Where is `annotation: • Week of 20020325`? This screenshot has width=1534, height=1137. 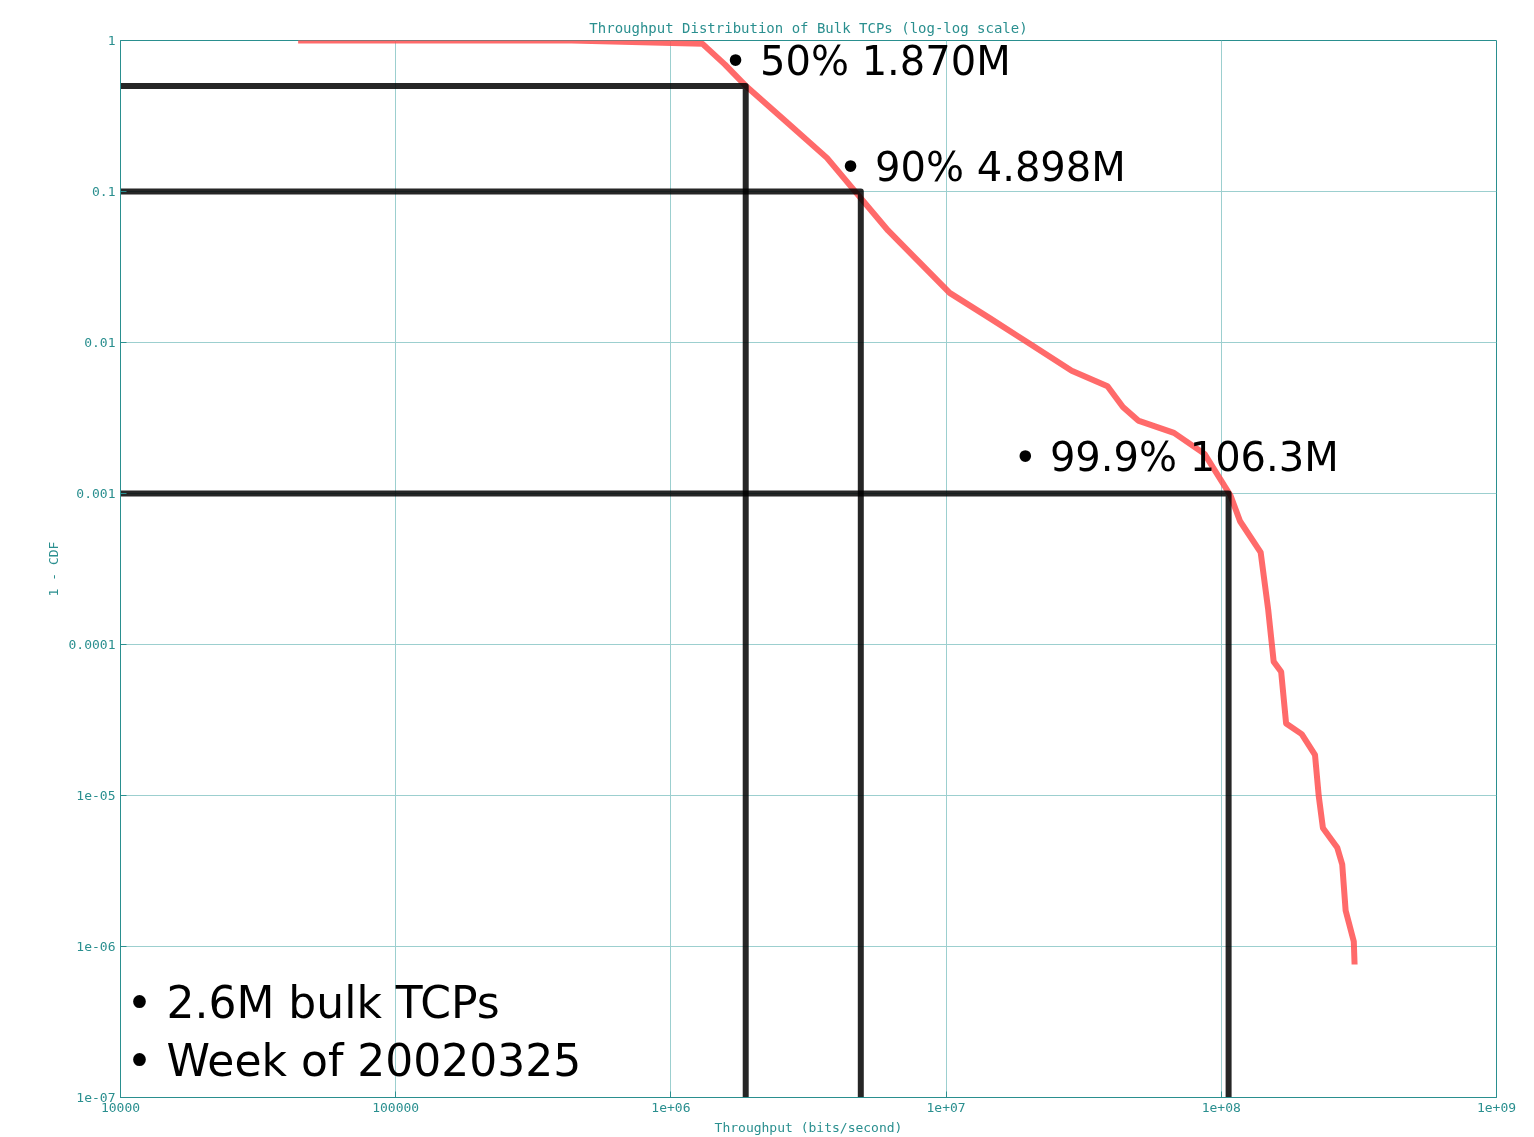
annotation: • Week of 20020325 is located at coordinates (354, 1060).